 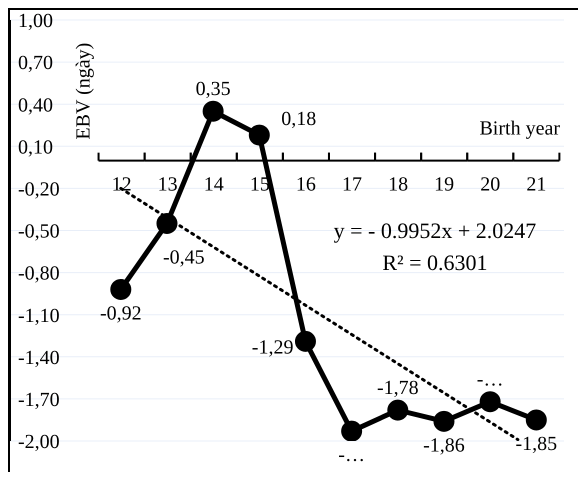 What do you see at coordinates (168, 185) in the screenshot?
I see `x-tick-label: 13` at bounding box center [168, 185].